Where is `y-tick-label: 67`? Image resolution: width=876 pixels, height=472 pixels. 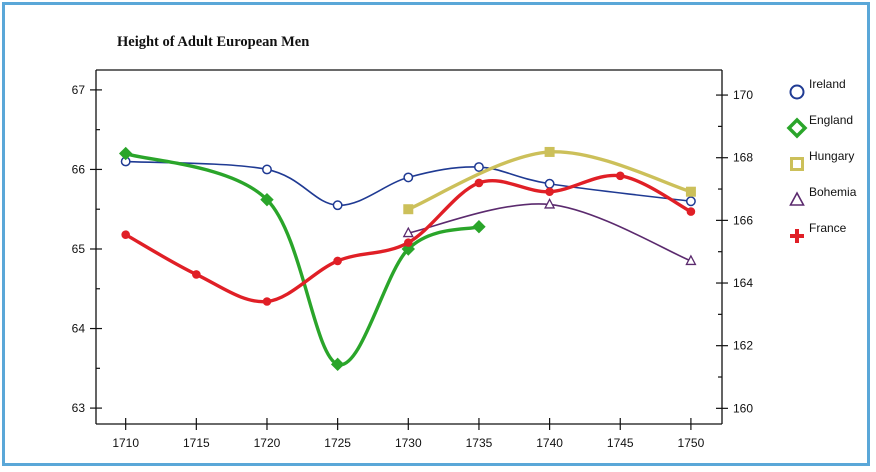
y-tick-label: 67 is located at coordinates (79, 90).